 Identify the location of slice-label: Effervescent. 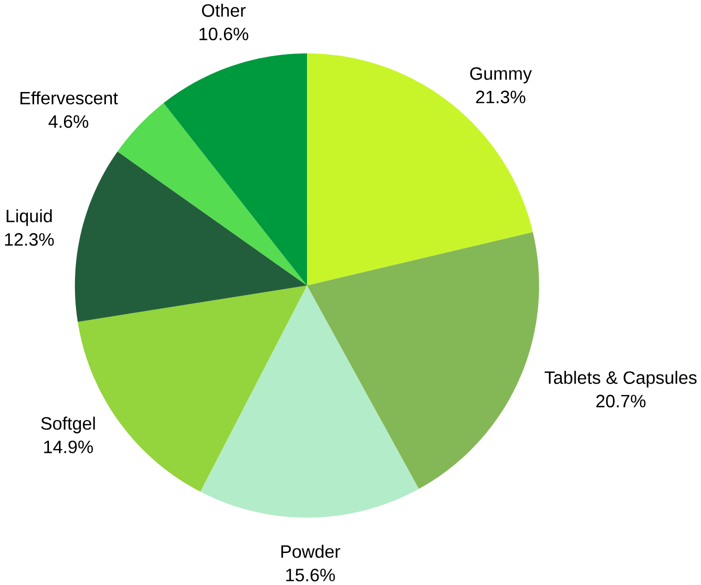
(69, 97).